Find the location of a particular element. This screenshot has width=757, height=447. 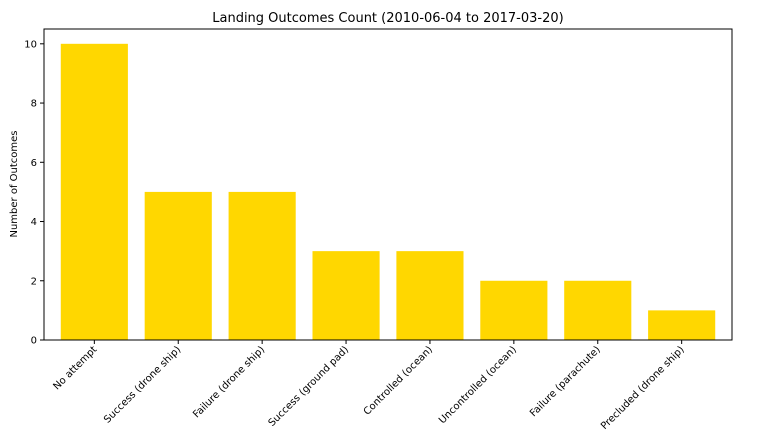

y-axis-label: Number of Outcomes is located at coordinates (14, 183).